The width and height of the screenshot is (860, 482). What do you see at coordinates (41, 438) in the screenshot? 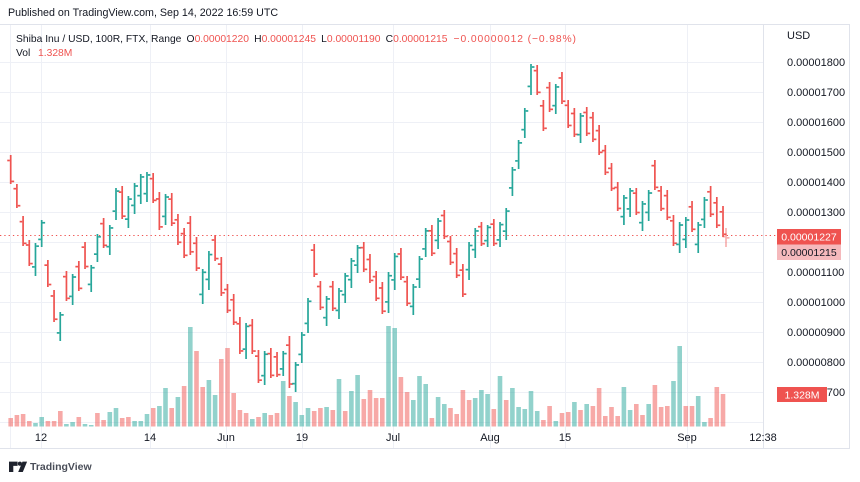
I see `svg-text: 12` at bounding box center [41, 438].